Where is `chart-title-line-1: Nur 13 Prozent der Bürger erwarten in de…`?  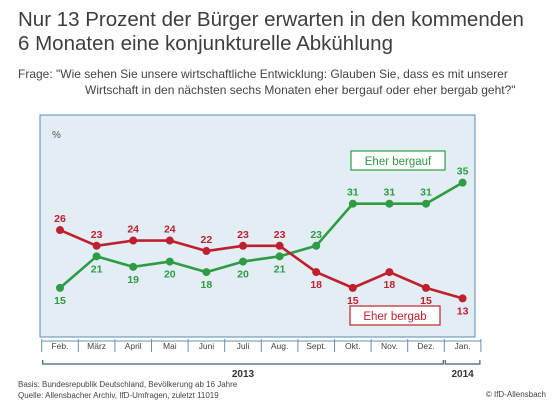 chart-title-line-1: Nur 13 Prozent der Bürger erwarten in de… is located at coordinates (271, 19).